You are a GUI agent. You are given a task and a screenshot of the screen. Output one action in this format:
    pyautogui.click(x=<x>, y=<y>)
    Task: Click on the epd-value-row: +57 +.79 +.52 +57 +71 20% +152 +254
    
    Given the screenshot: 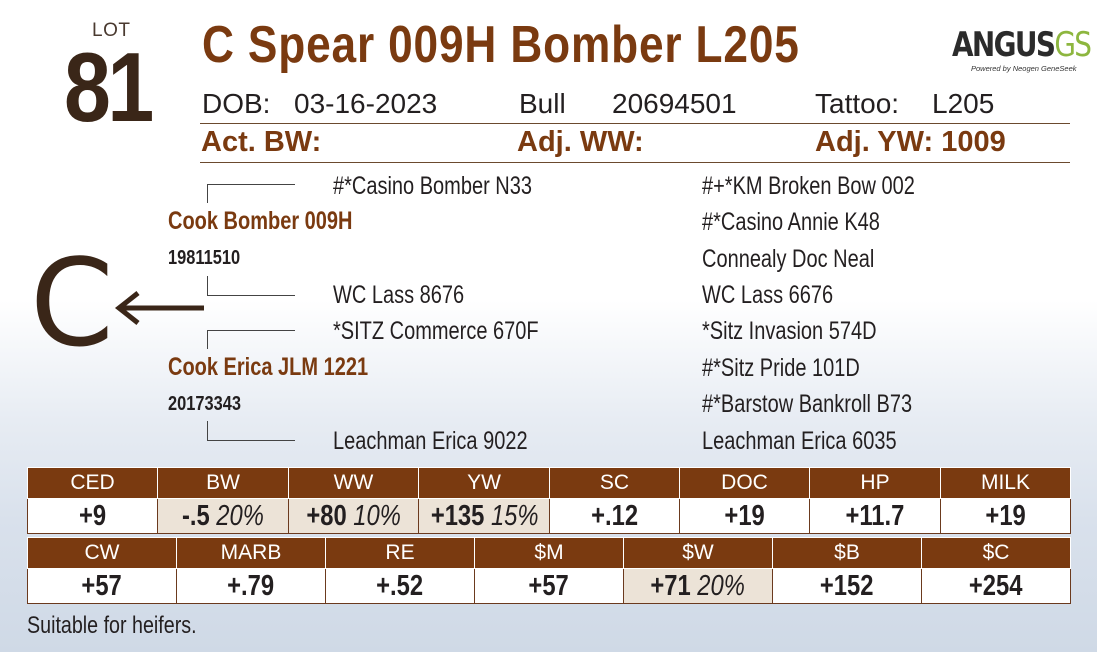 What is the action you would take?
    pyautogui.click(x=549, y=586)
    